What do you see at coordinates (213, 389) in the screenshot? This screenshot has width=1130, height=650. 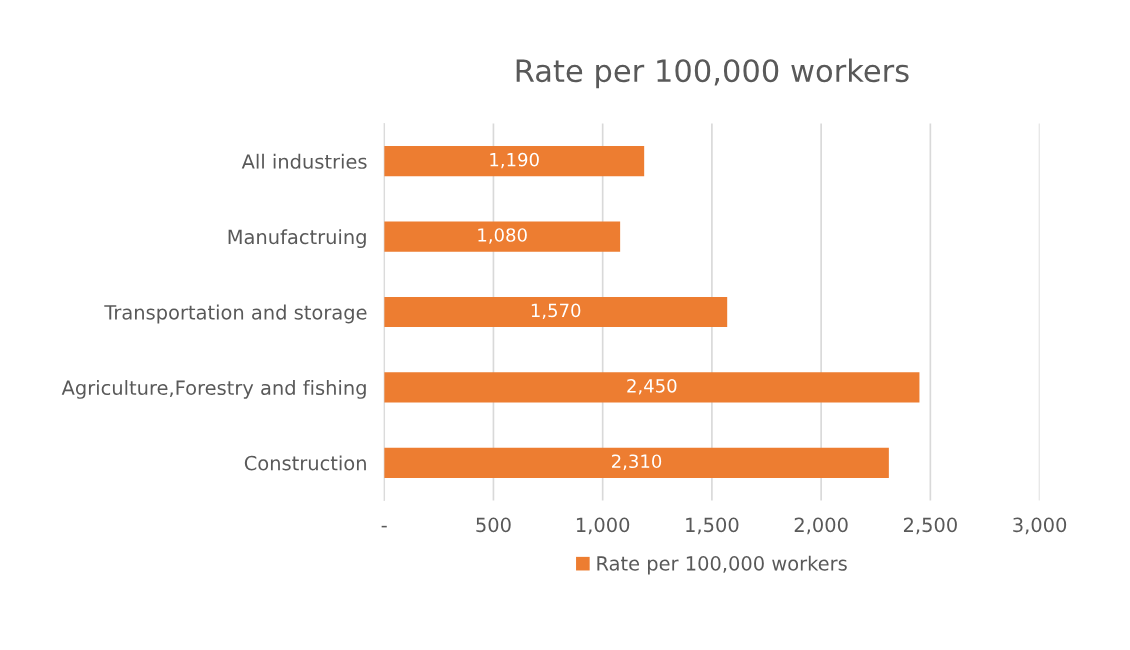 I see `y-tick-label: Agriculture,Forestry and fishing` at bounding box center [213, 389].